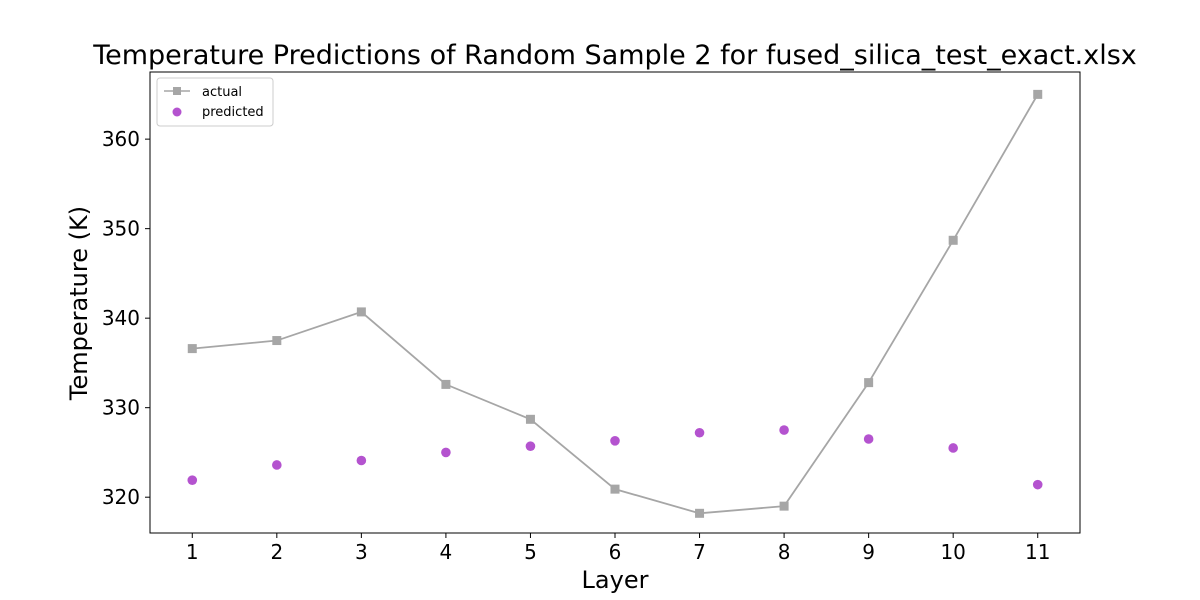 The image size is (1200, 600). I want to click on y-axis-label: Temperature (K), so click(79, 303).